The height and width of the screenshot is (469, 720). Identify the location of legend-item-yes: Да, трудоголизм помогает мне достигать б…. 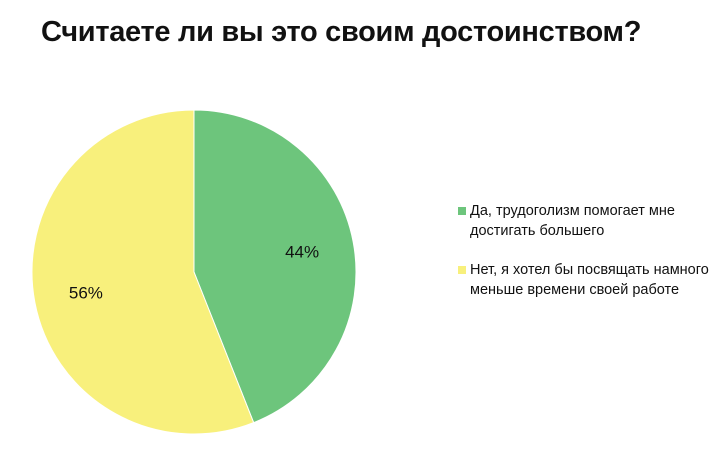
(589, 221).